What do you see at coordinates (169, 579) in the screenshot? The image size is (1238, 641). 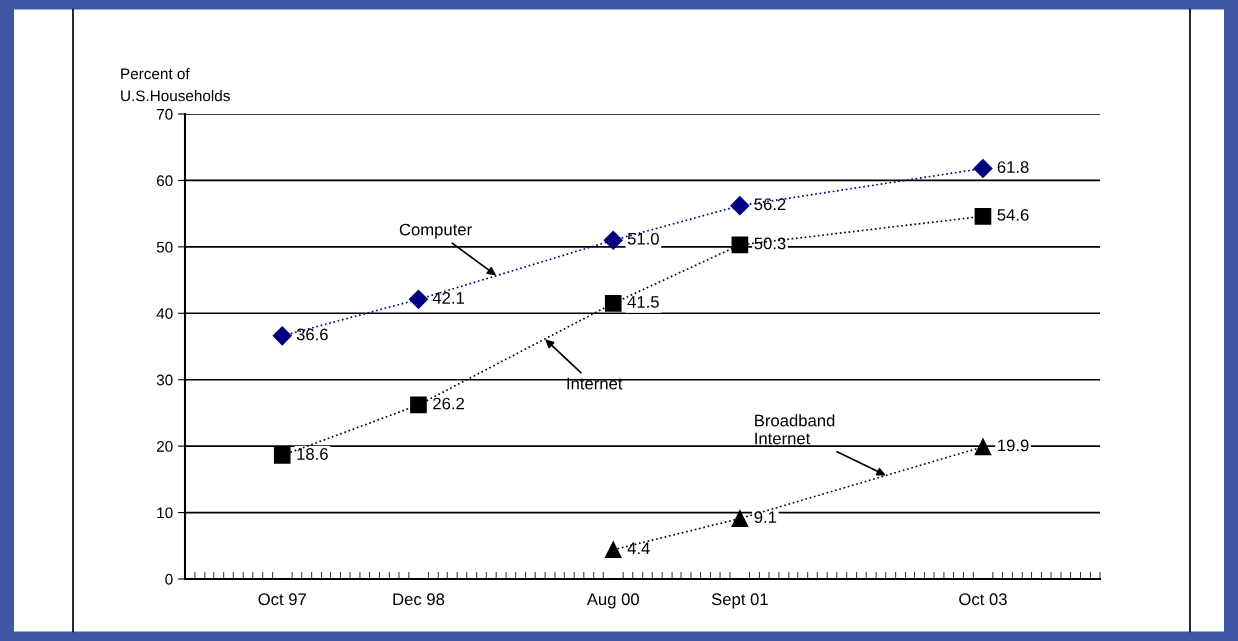 I see `y-tick-label: 0` at bounding box center [169, 579].